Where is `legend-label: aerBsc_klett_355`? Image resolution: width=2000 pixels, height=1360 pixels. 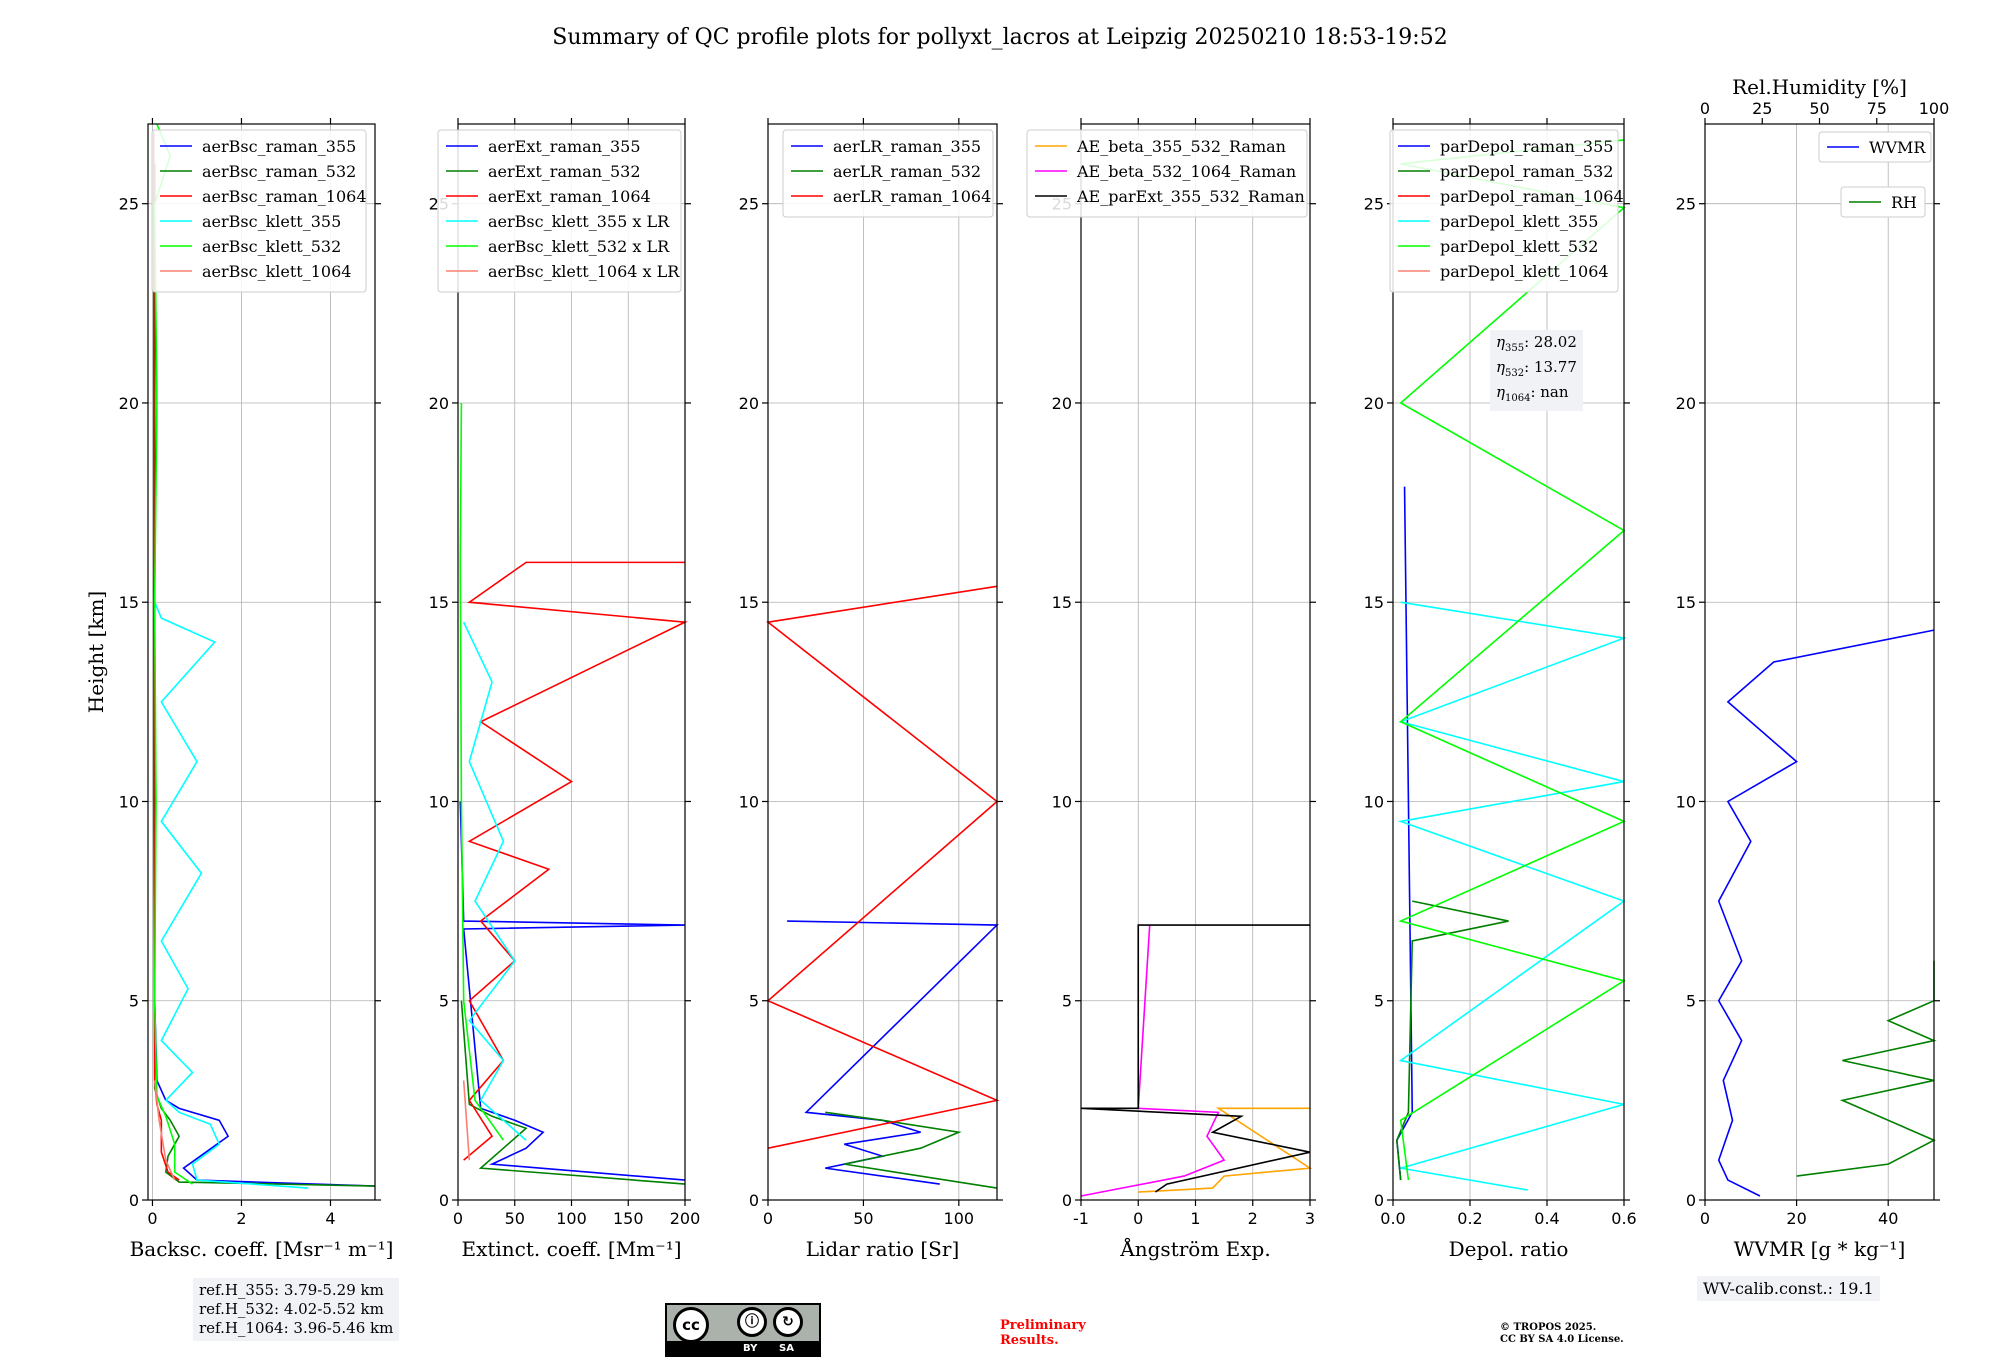 legend-label: aerBsc_klett_355 is located at coordinates (271, 221).